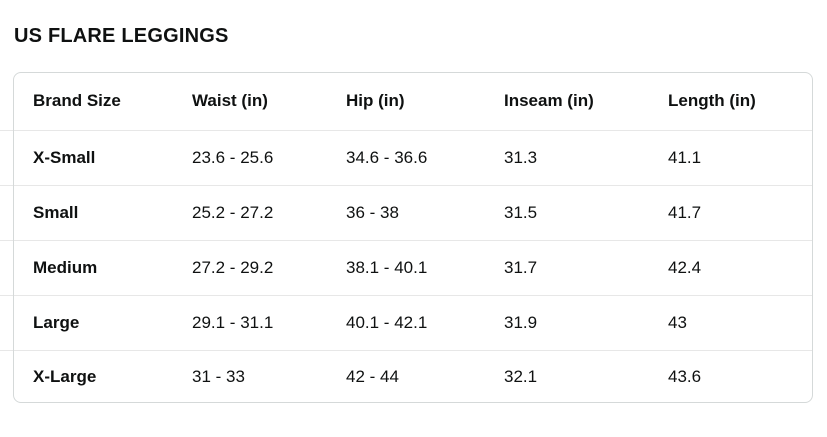  Describe the element at coordinates (685, 376) in the screenshot. I see `cell-length: 43.6` at that location.